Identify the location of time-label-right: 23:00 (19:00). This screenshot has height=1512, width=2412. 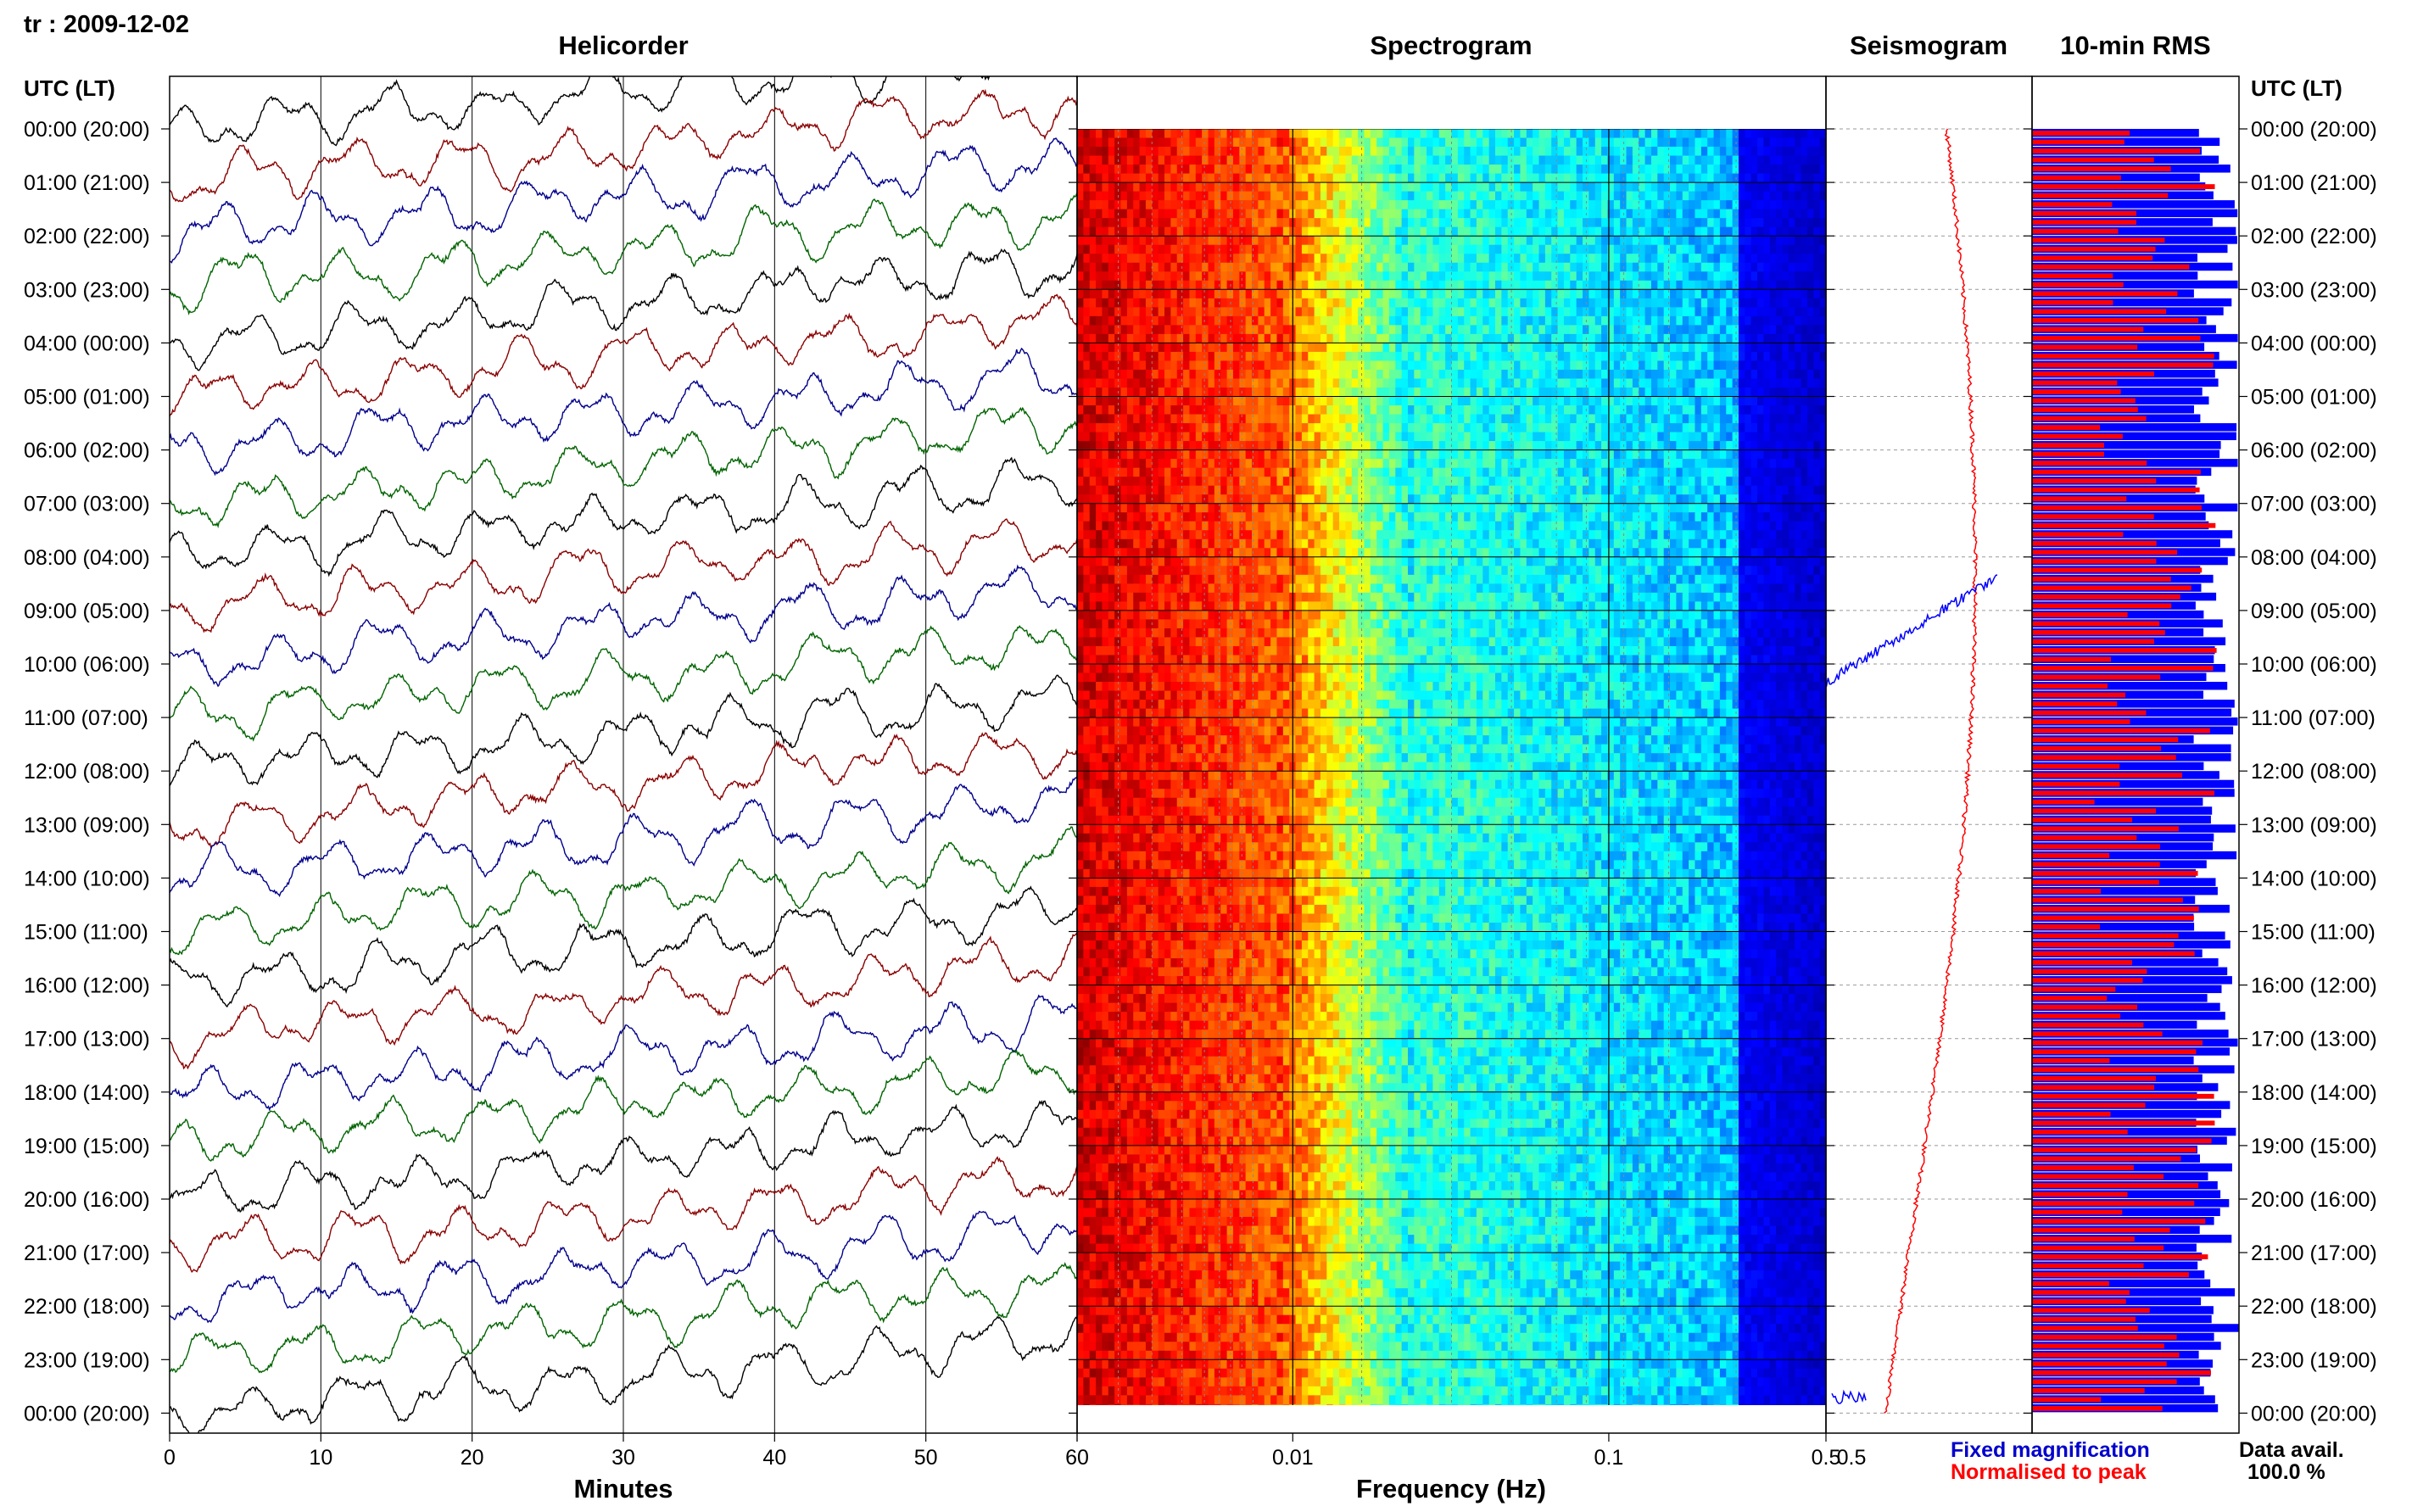
(2314, 1360).